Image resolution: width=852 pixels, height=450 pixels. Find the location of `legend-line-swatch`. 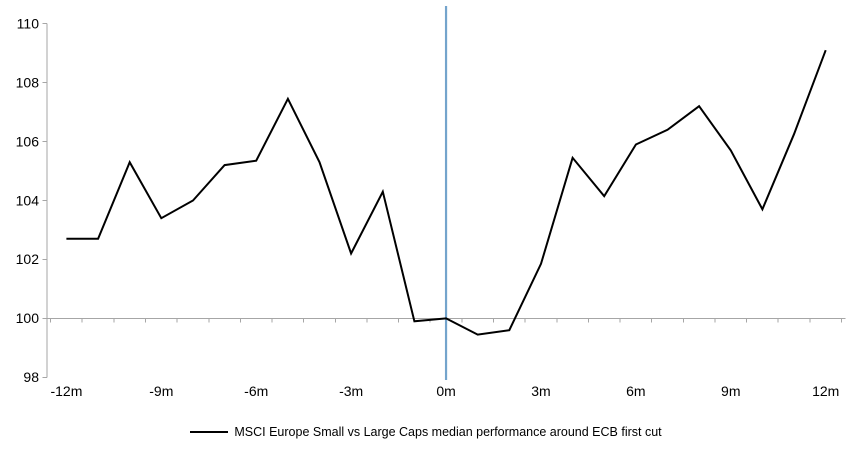

legend-line-swatch is located at coordinates (209, 432).